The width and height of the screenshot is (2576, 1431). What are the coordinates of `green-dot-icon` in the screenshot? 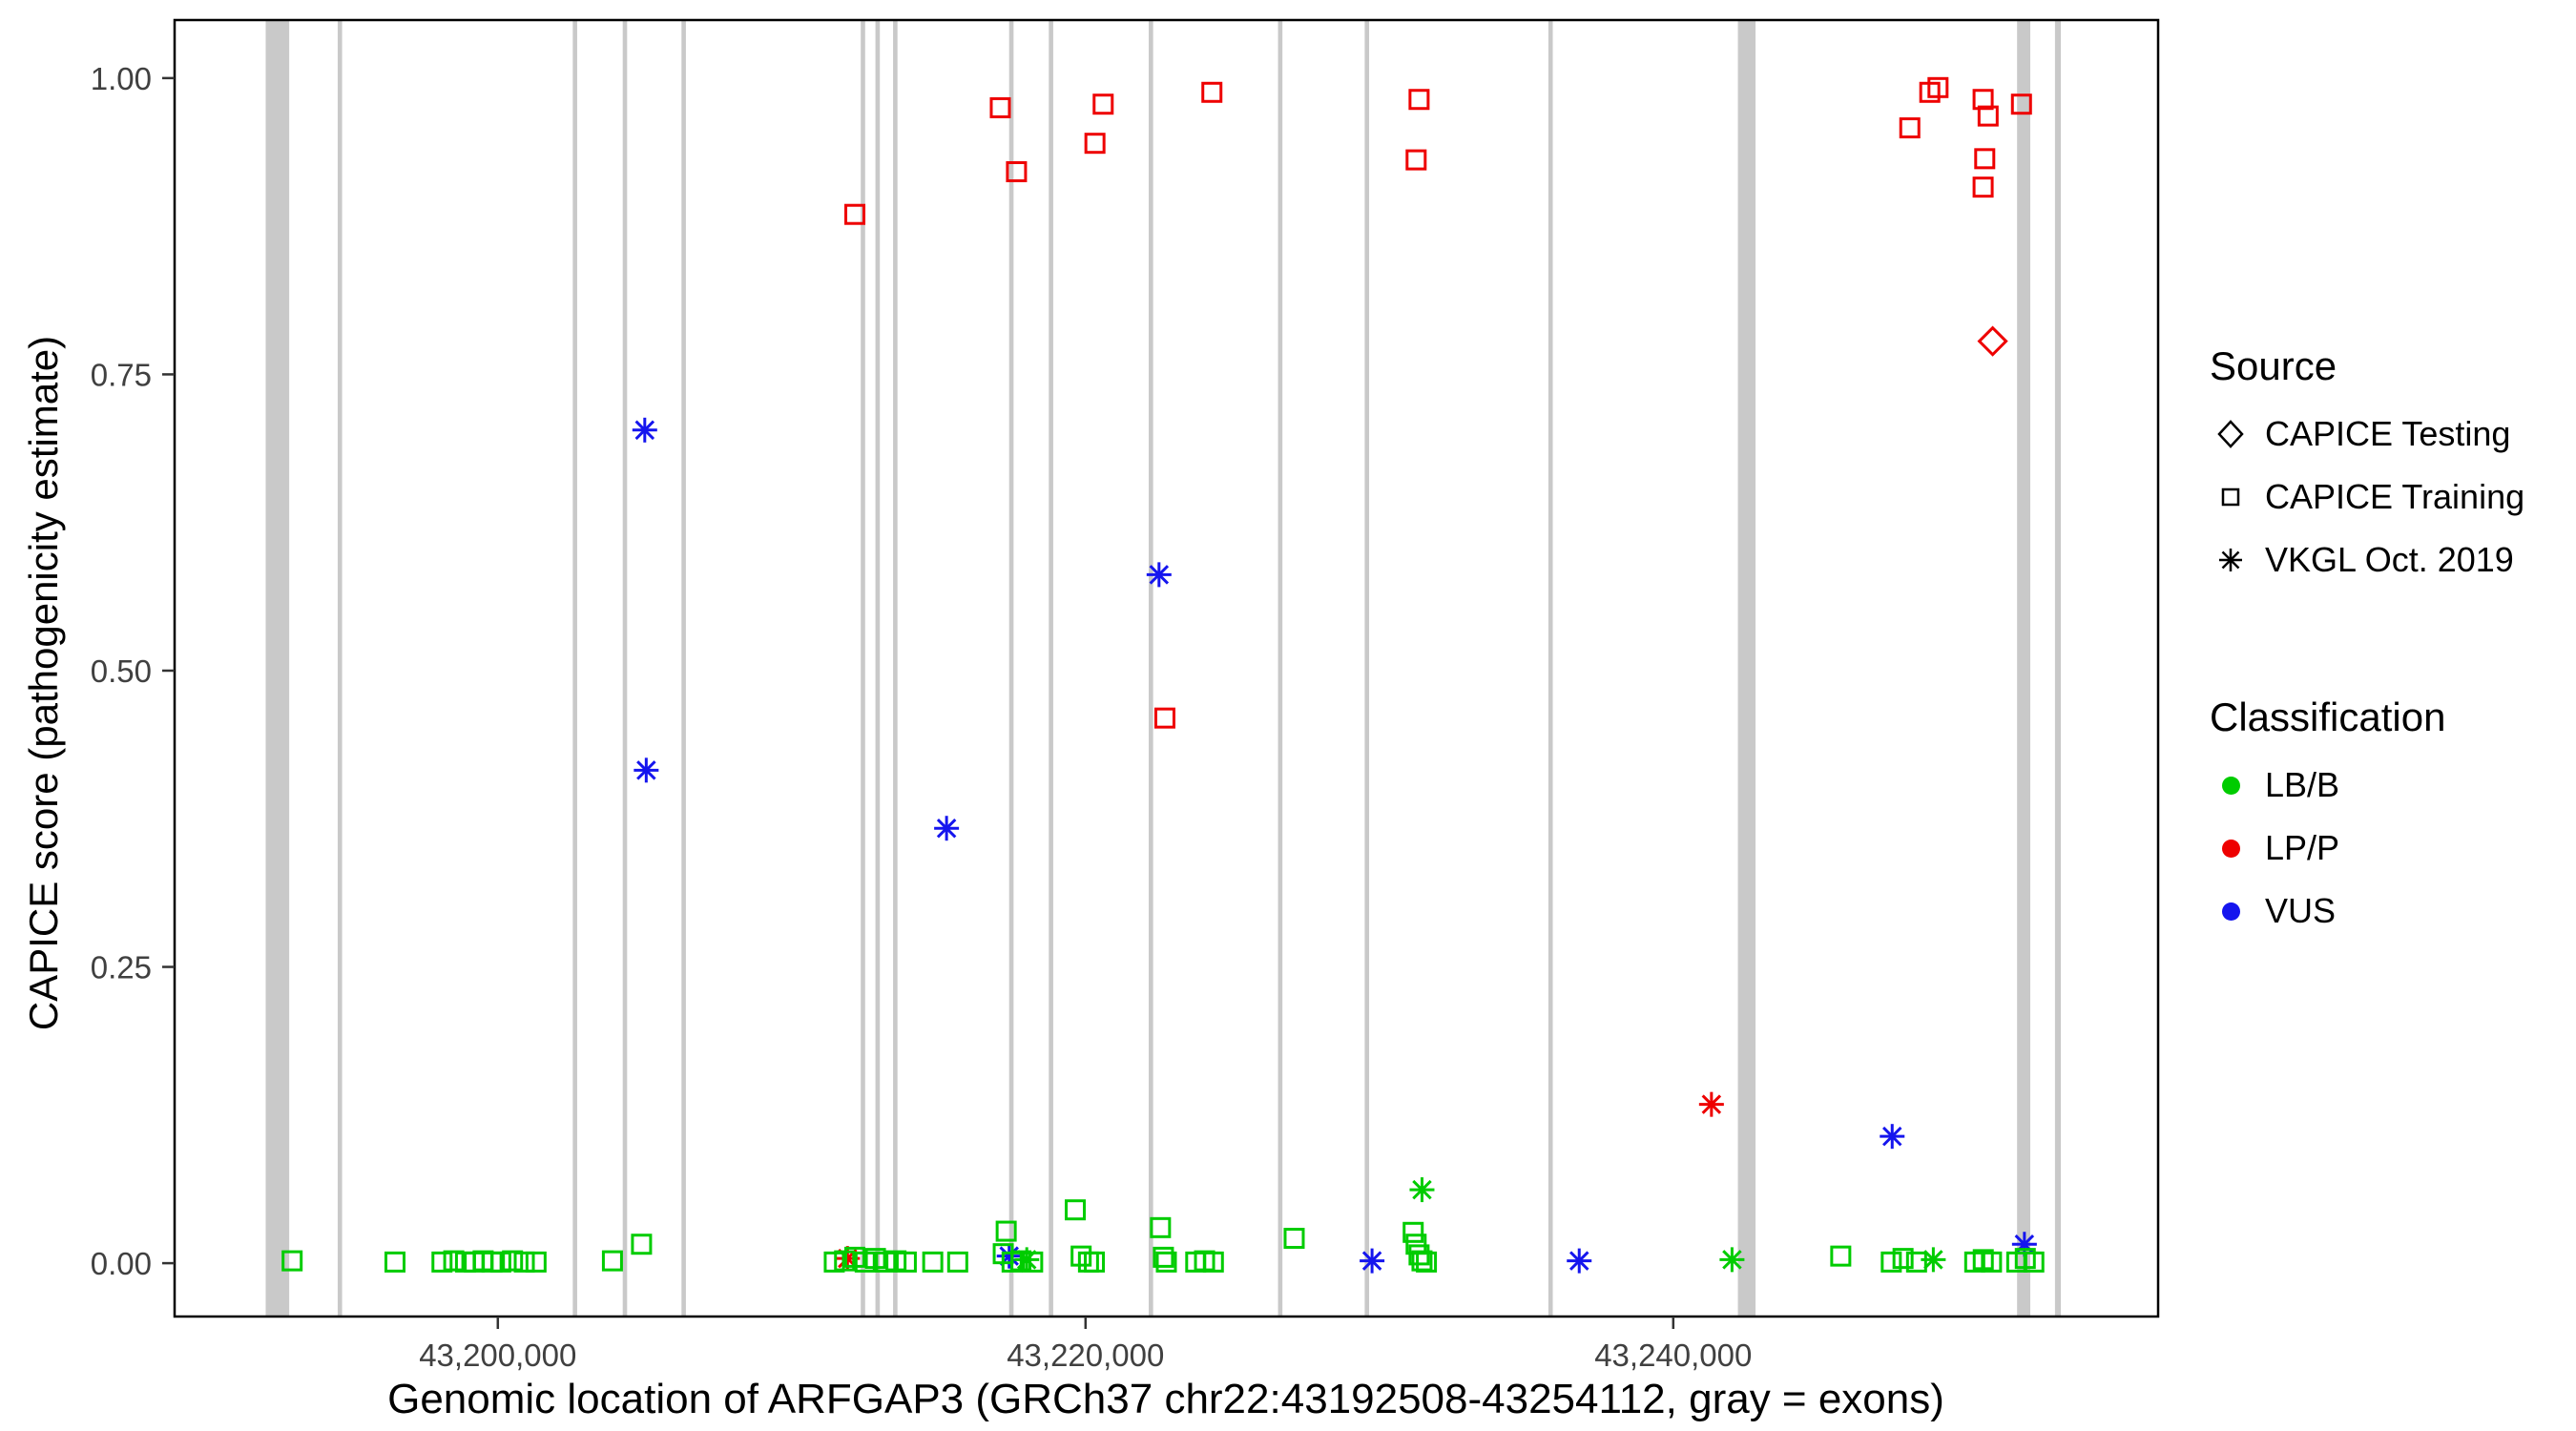 It's located at (2231, 785).